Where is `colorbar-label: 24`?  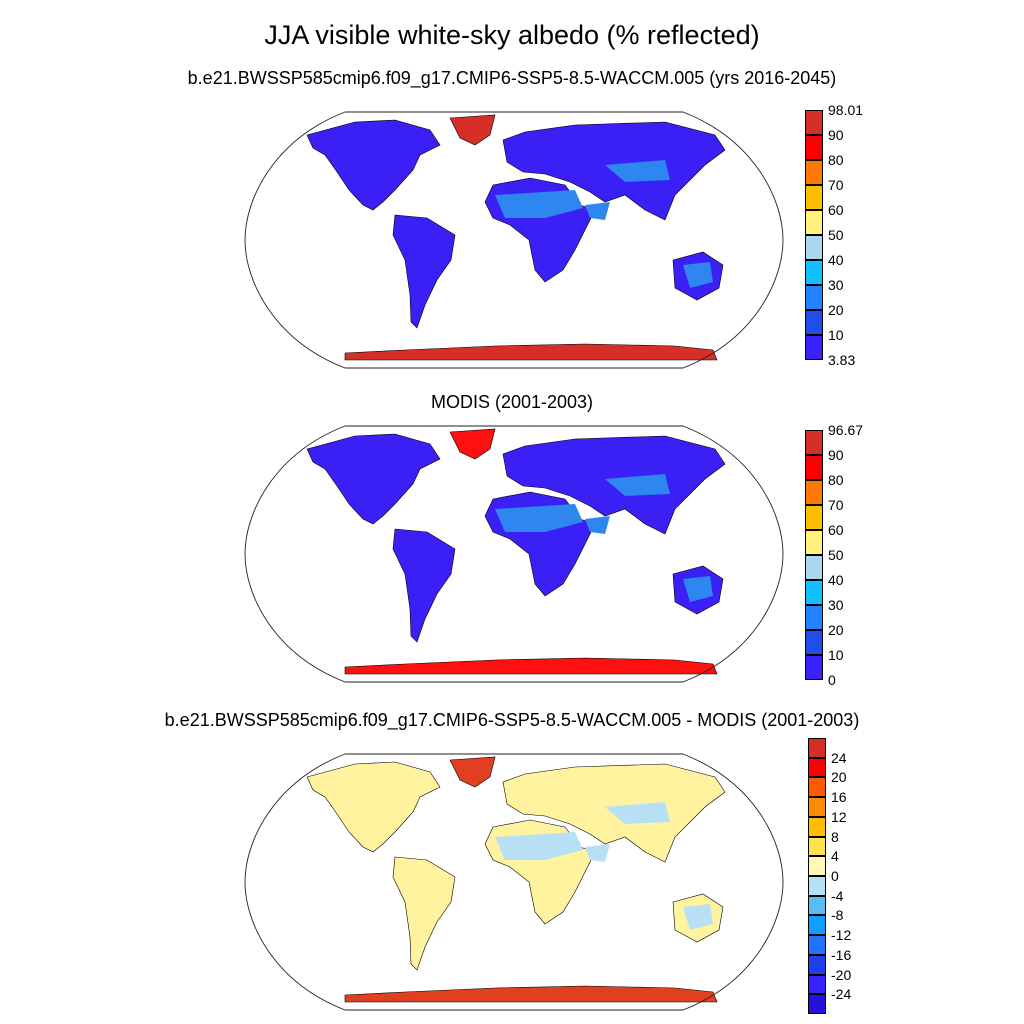
colorbar-label: 24 is located at coordinates (839, 757).